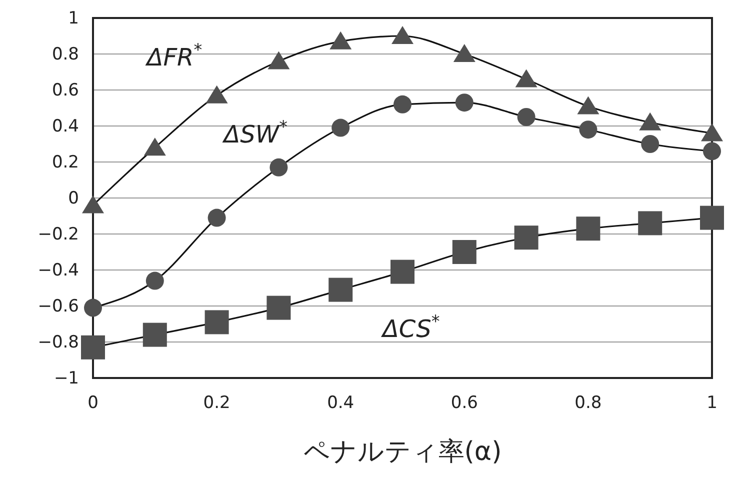  What do you see at coordinates (65, 162) in the screenshot?
I see `y-tick-label: 0.2` at bounding box center [65, 162].